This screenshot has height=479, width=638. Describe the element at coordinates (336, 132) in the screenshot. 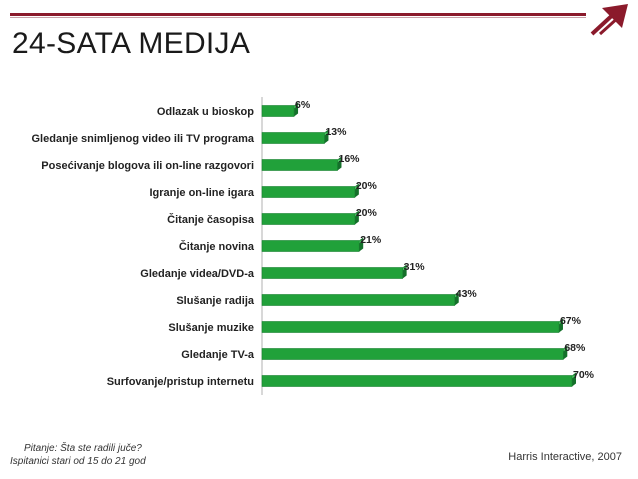

I see `value-label: 13%` at that location.